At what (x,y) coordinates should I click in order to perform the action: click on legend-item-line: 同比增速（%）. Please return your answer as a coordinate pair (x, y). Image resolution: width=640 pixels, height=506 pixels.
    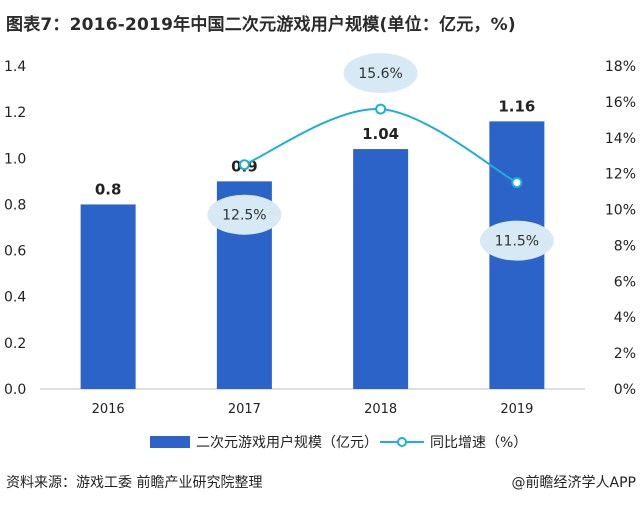
    Looking at the image, I should click on (453, 442).